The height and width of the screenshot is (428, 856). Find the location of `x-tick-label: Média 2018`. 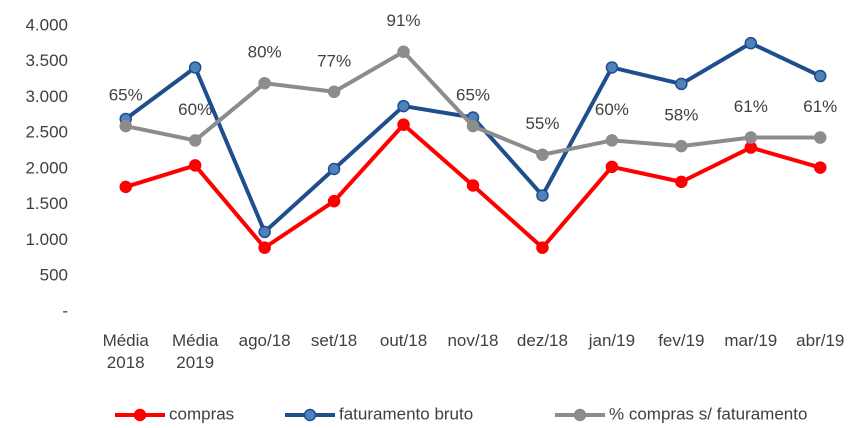

x-tick-label: Média 2018 is located at coordinates (125, 351).